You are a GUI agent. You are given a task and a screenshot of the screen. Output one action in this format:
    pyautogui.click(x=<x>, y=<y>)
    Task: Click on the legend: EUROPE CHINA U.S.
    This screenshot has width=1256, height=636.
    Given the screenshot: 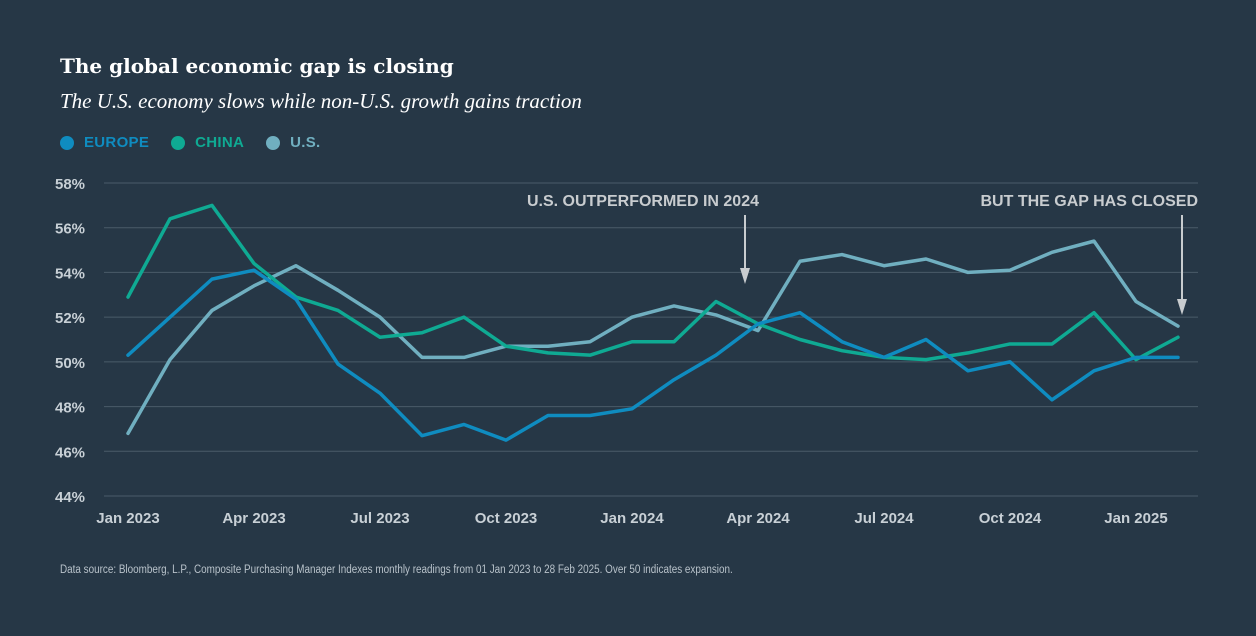 What is the action you would take?
    pyautogui.click(x=190, y=142)
    